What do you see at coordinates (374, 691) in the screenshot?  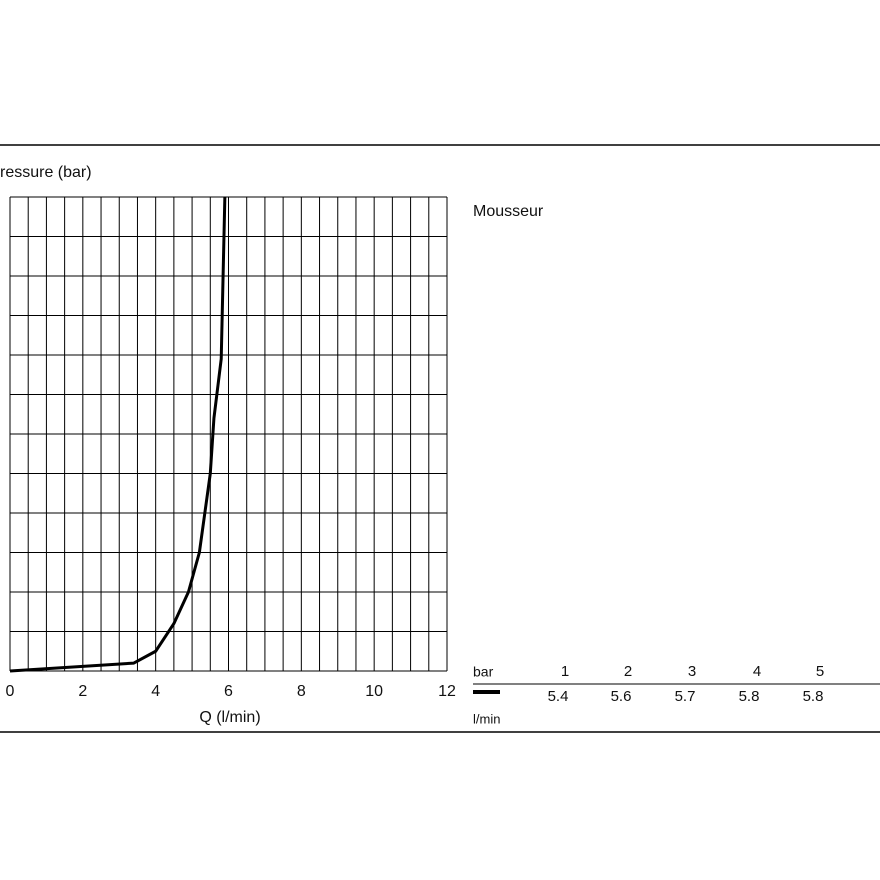 I see `x-tick-label: 10` at bounding box center [374, 691].